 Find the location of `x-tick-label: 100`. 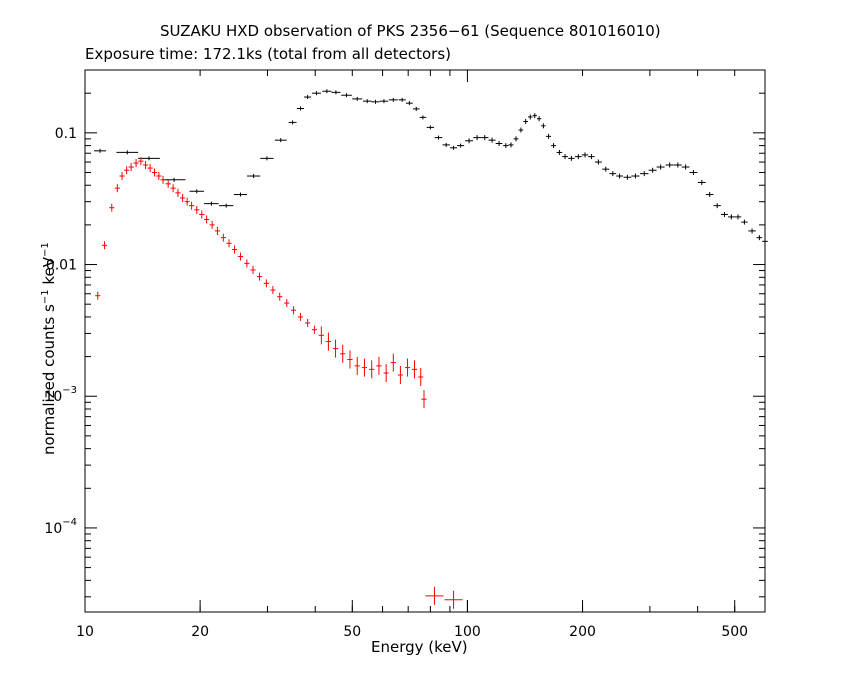

x-tick-label: 100 is located at coordinates (467, 632).